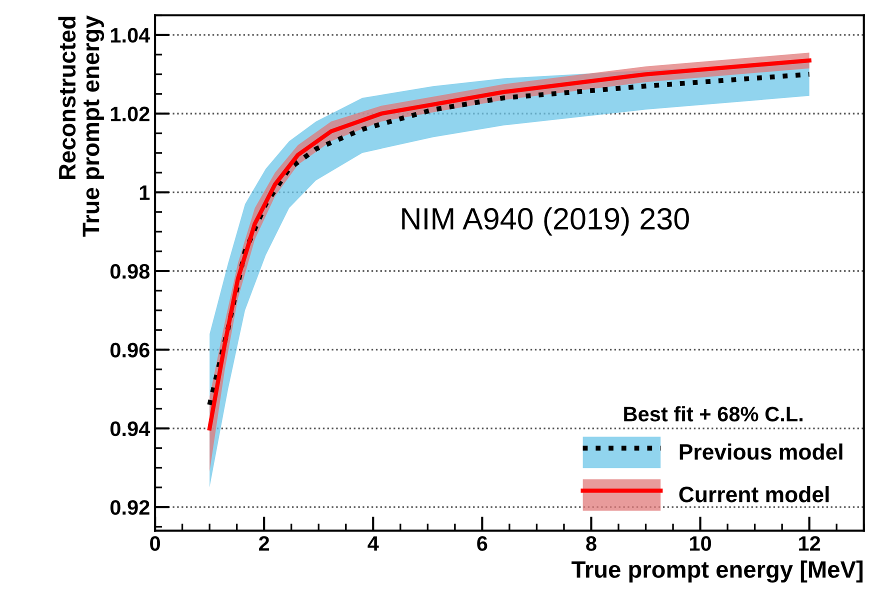 This screenshot has height=610, width=886. Describe the element at coordinates (591, 543) in the screenshot. I see `x-tick-label: 8` at that location.